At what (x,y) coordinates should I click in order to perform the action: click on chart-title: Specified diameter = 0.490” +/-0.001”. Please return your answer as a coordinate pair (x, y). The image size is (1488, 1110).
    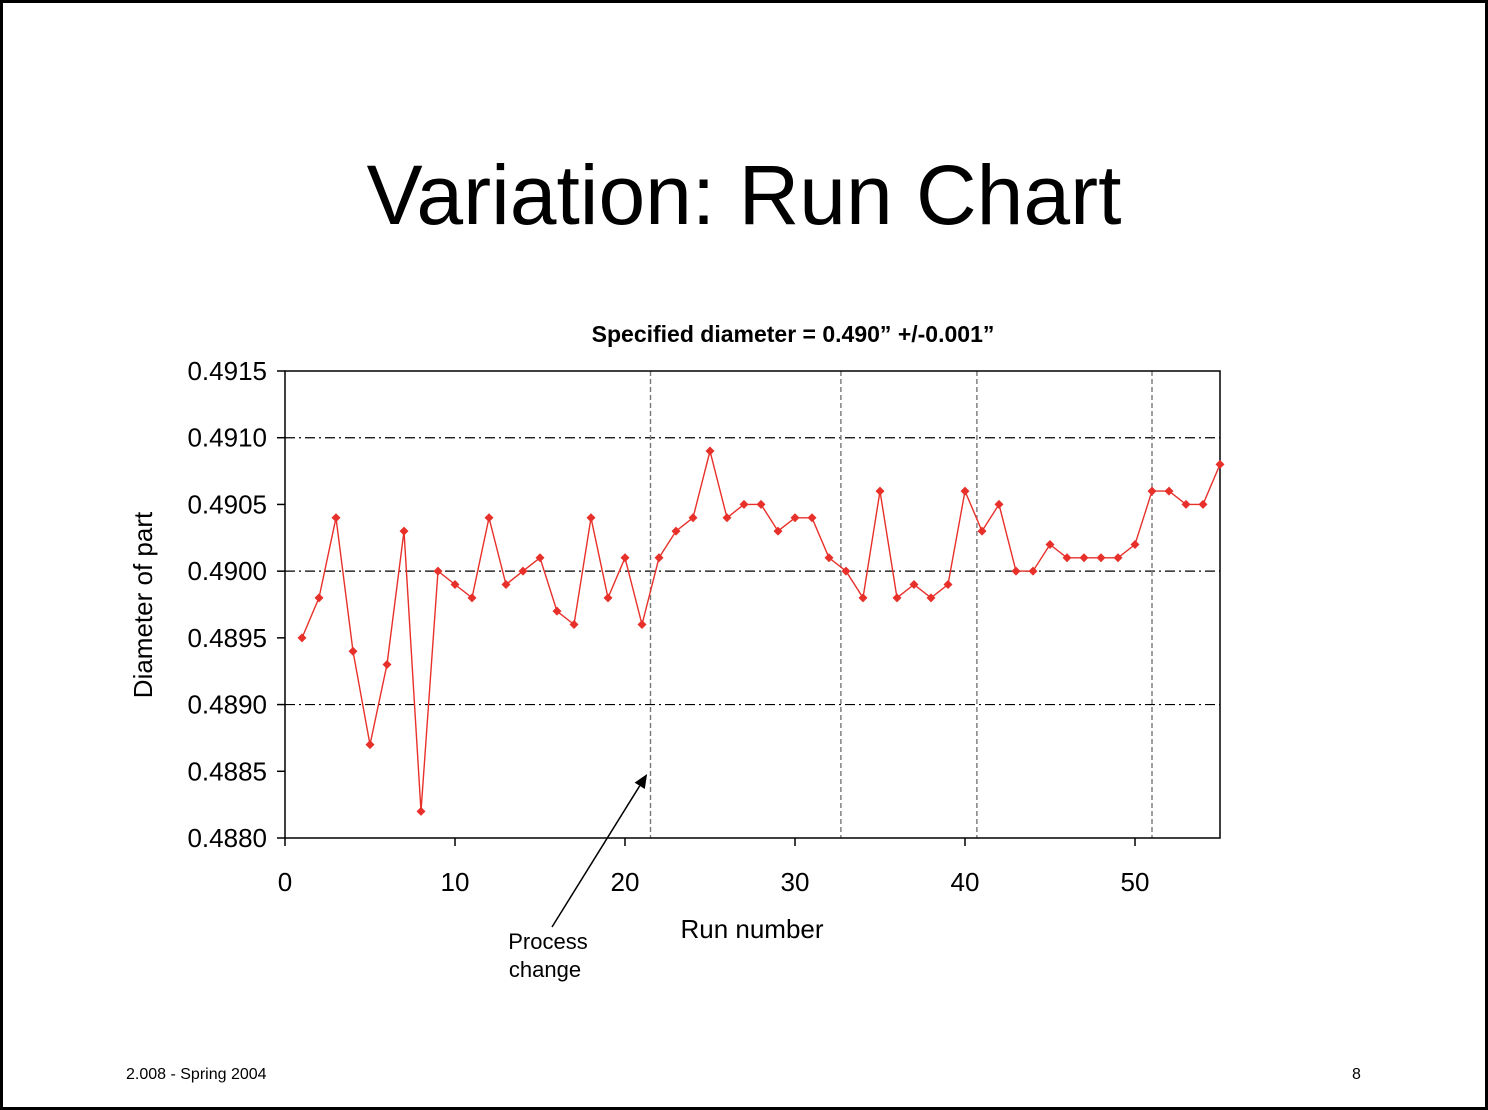
    Looking at the image, I should click on (793, 334).